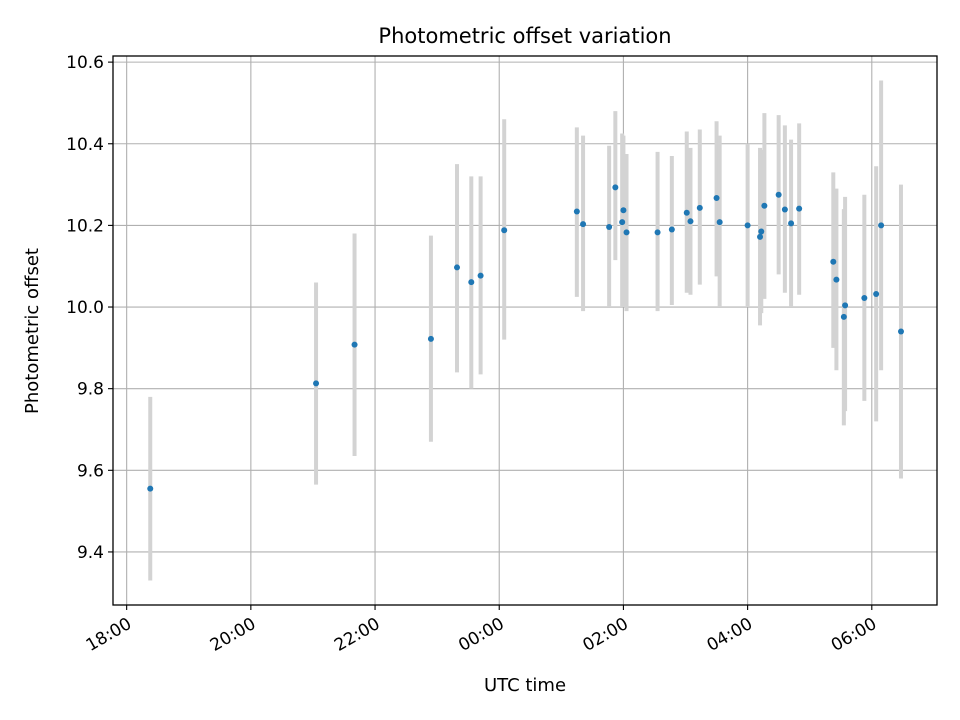 Image resolution: width=960 pixels, height=720 pixels. Describe the element at coordinates (524, 36) in the screenshot. I see `chart-title: Photometric offset variation` at that location.